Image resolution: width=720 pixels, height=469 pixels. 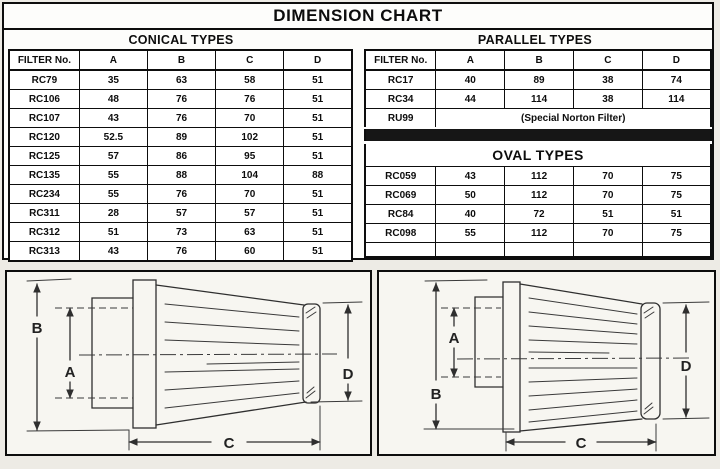 What do you see at coordinates (44, 251) in the screenshot?
I see `filter-no-cell: RC313` at bounding box center [44, 251].